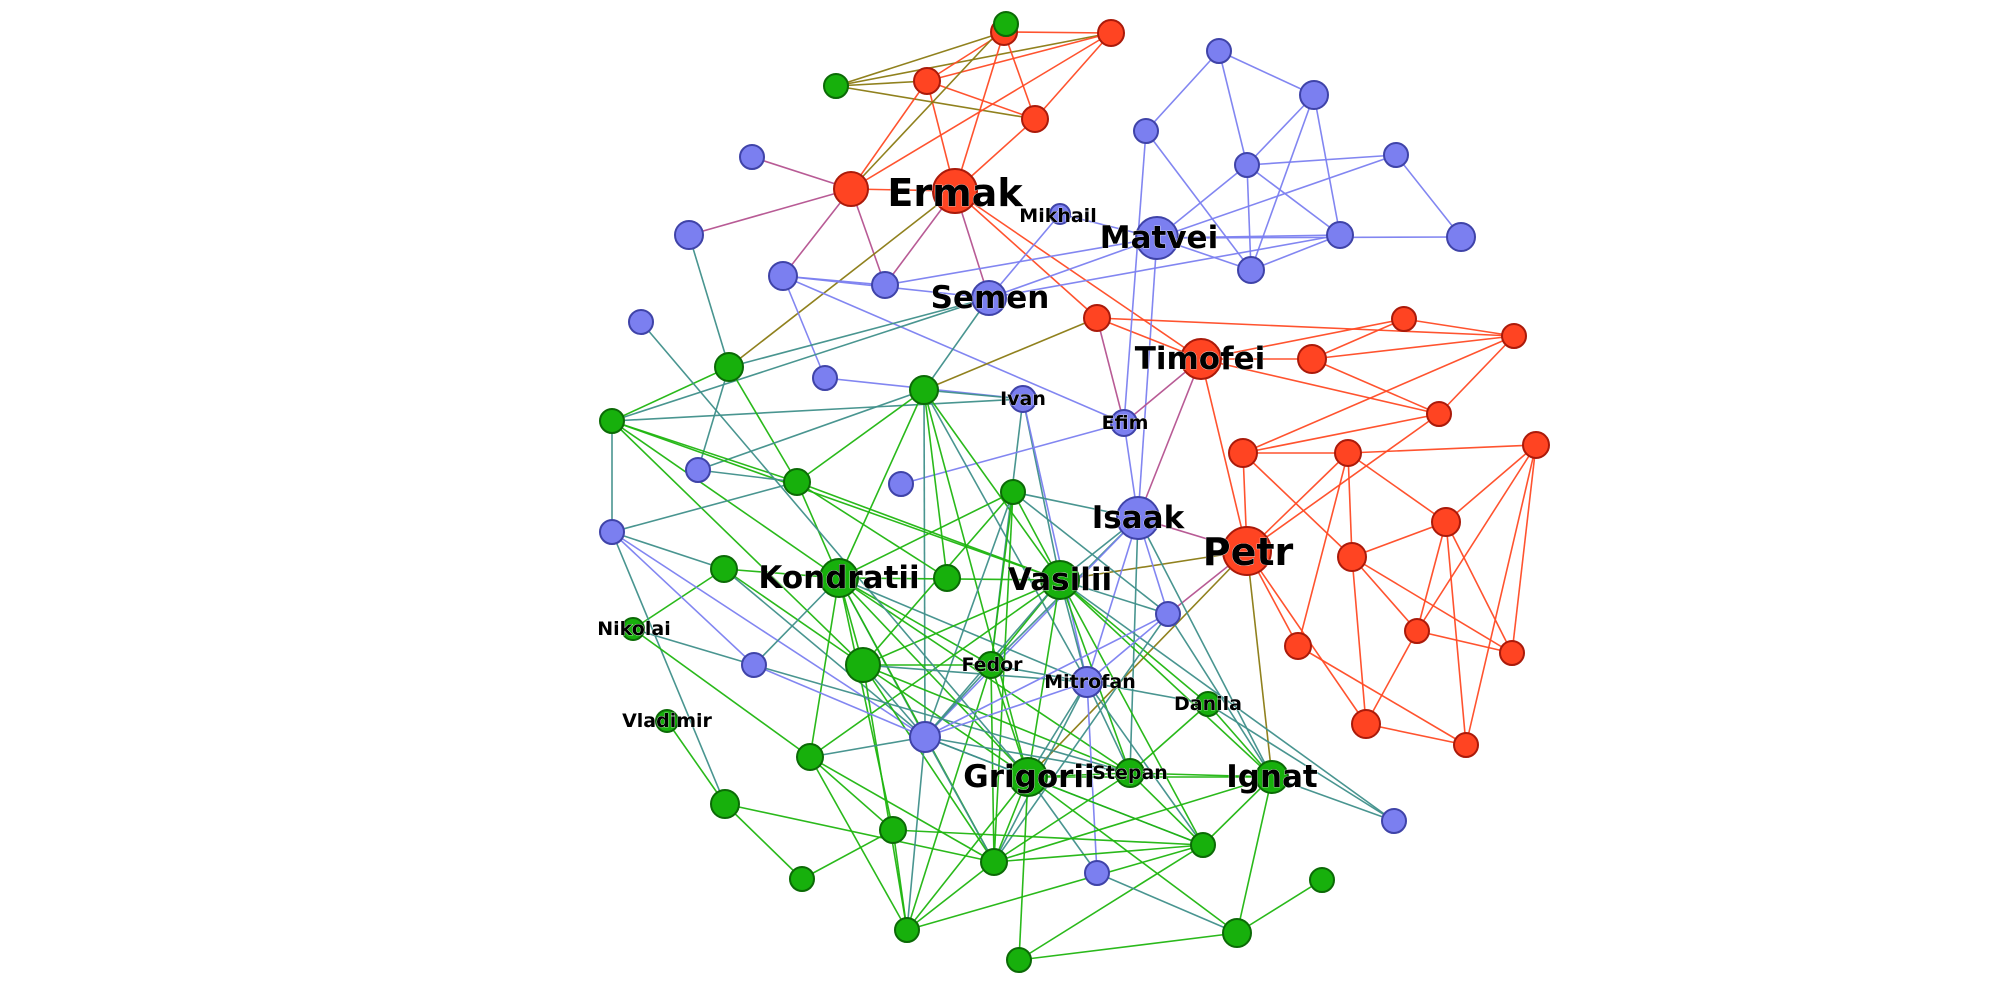 The width and height of the screenshot is (2000, 1000). Describe the element at coordinates (1002, 578) in the screenshot. I see `edge-g6-fedor` at that location.